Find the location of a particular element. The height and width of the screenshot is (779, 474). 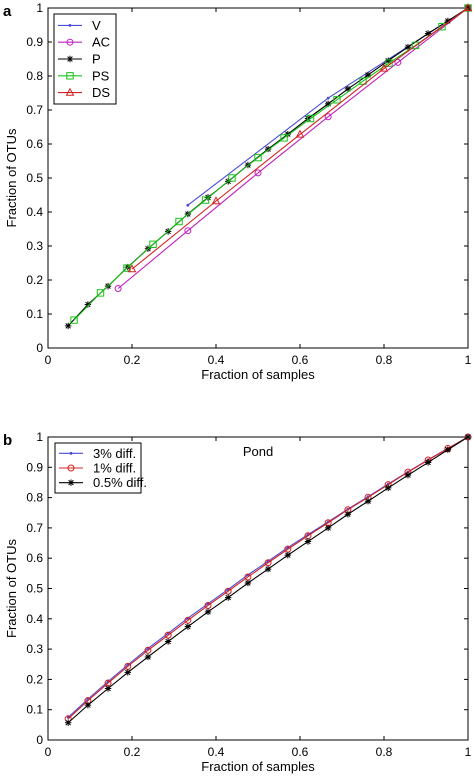

legend-label: P is located at coordinates (96, 59).